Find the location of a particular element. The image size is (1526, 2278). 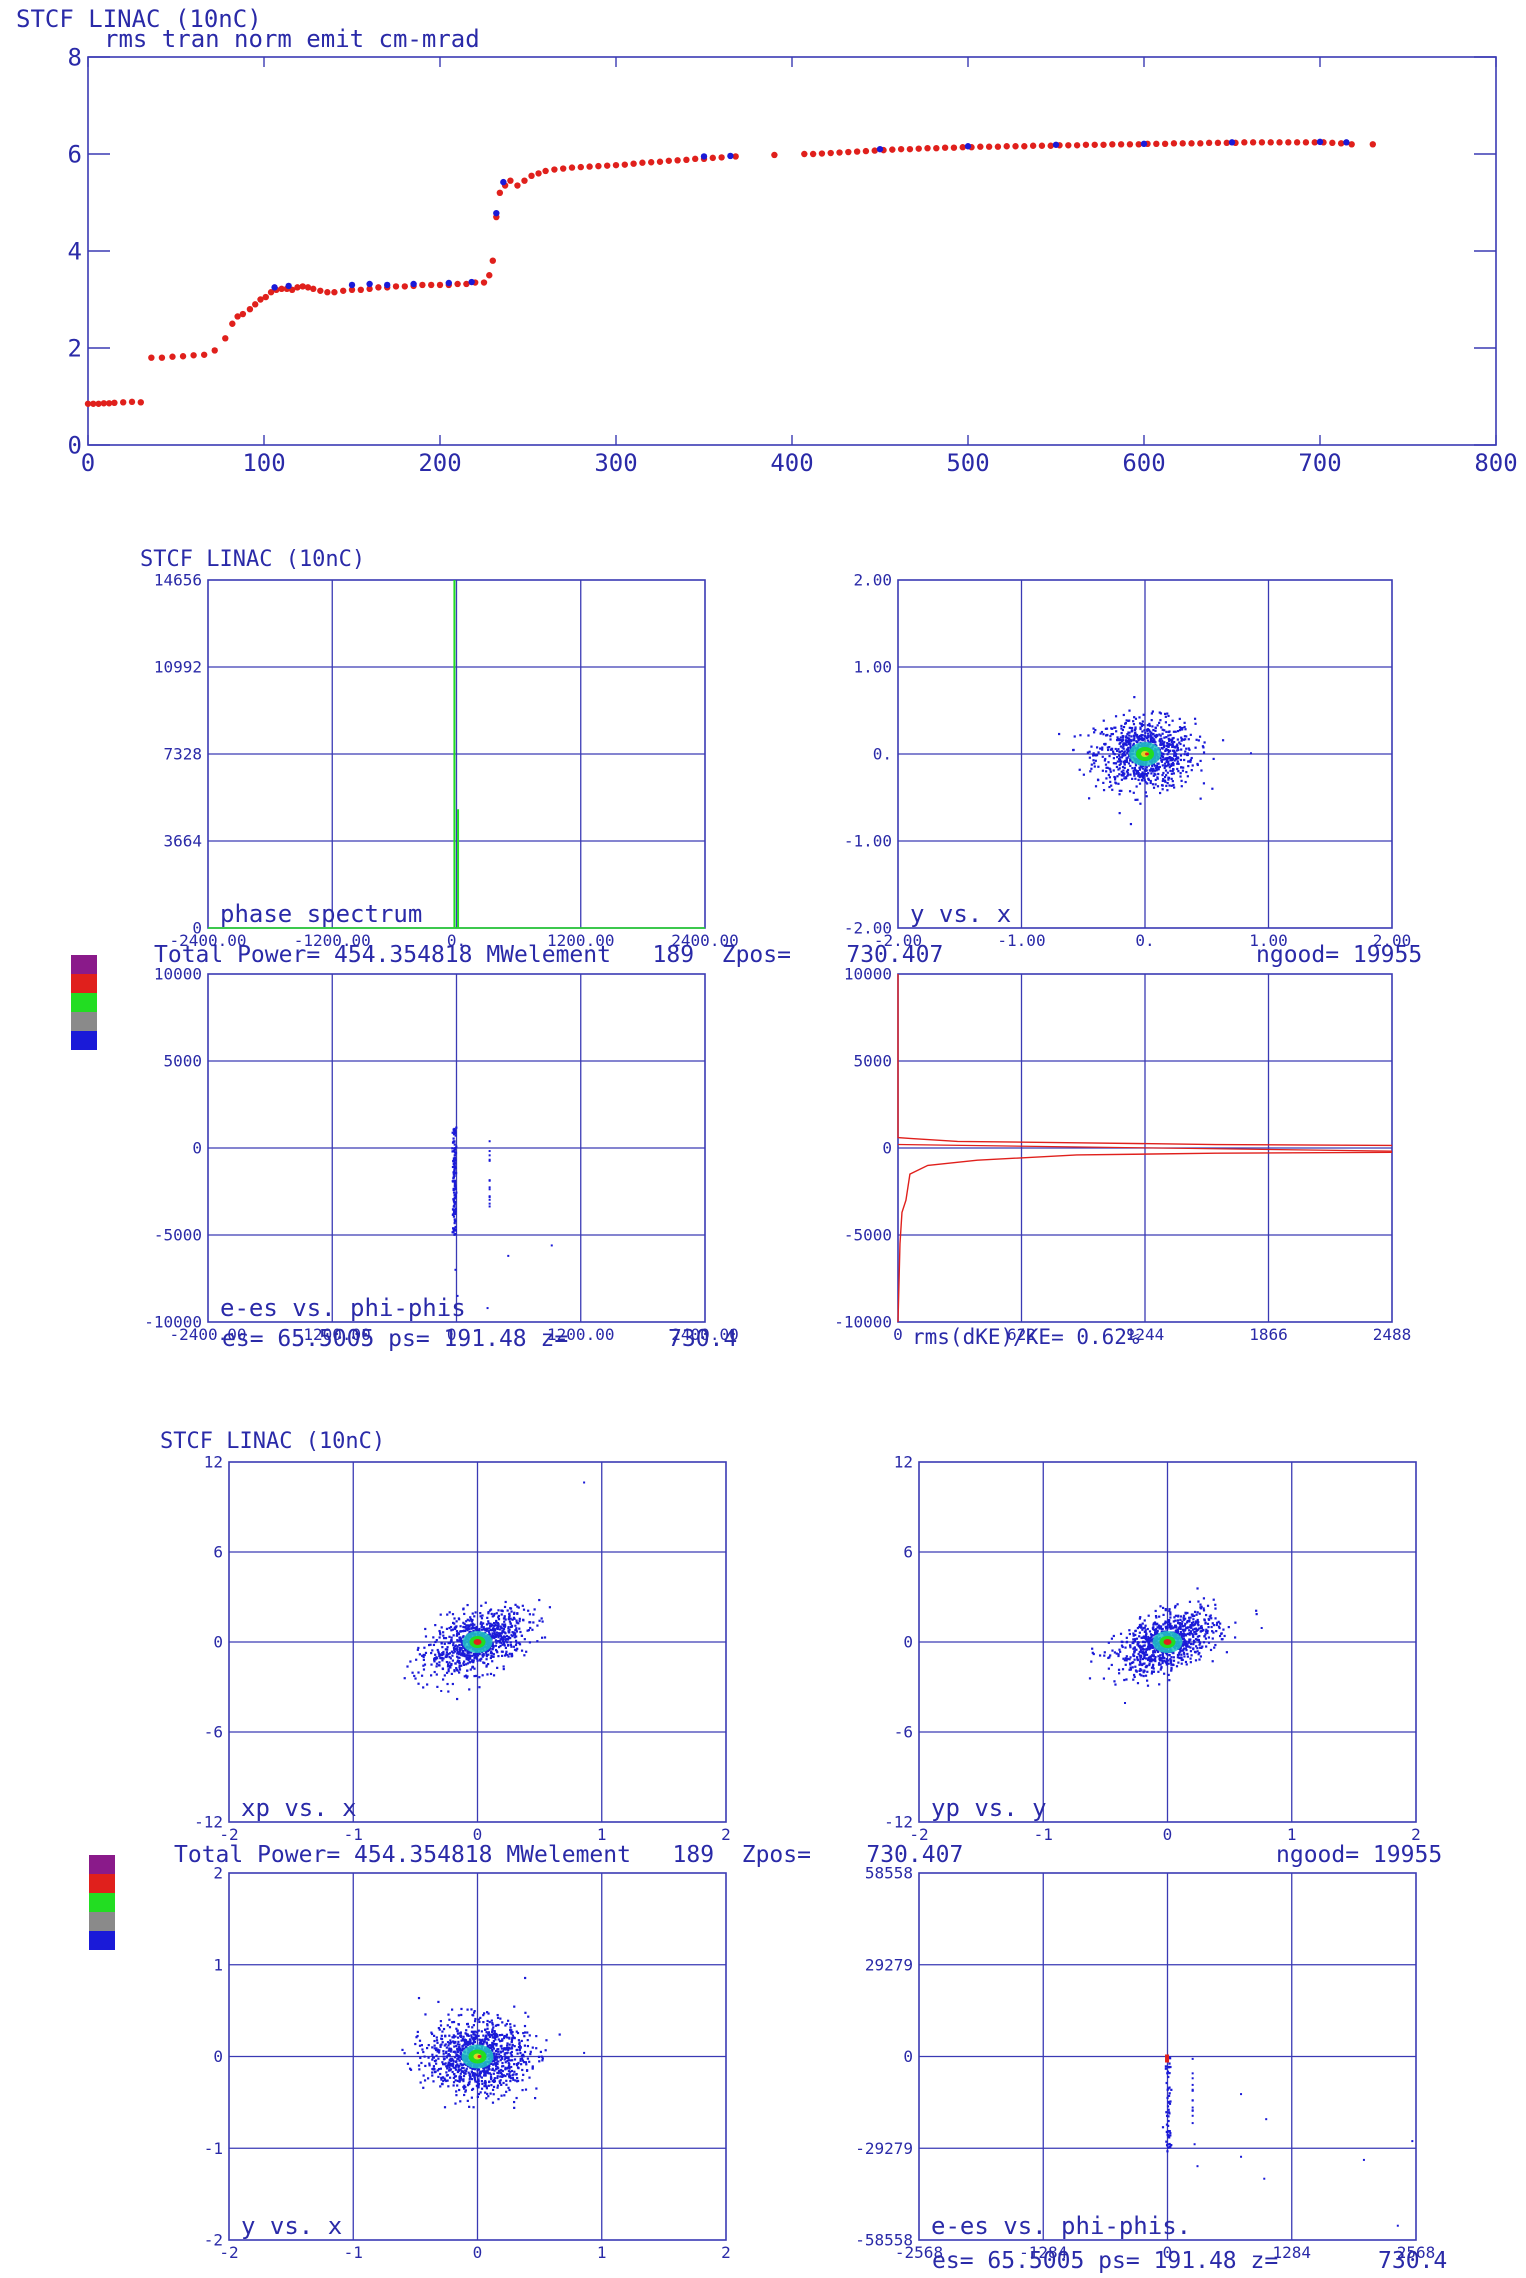

x-tick-label: 200 is located at coordinates (439, 463).